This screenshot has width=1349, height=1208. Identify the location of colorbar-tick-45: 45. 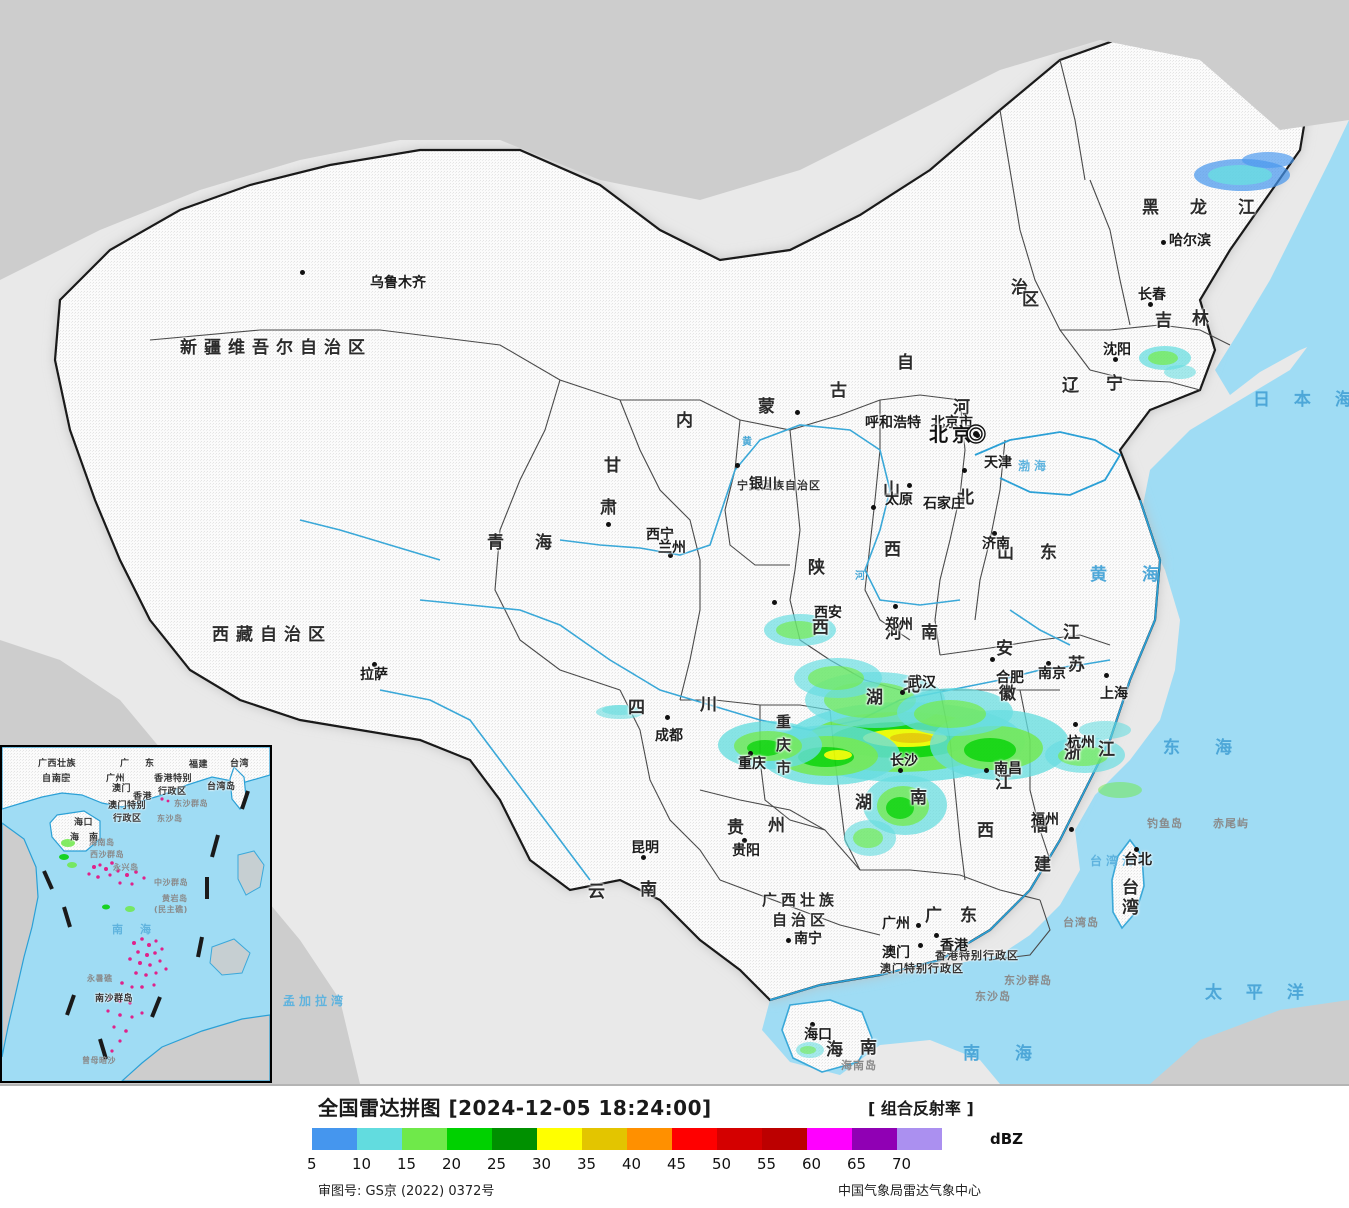
(677, 1164).